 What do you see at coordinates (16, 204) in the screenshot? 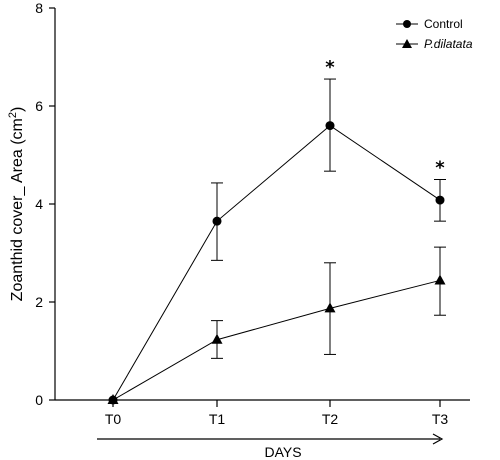
I see `y-axis-label: Zoanthid cover_ Area (cm2)` at bounding box center [16, 204].